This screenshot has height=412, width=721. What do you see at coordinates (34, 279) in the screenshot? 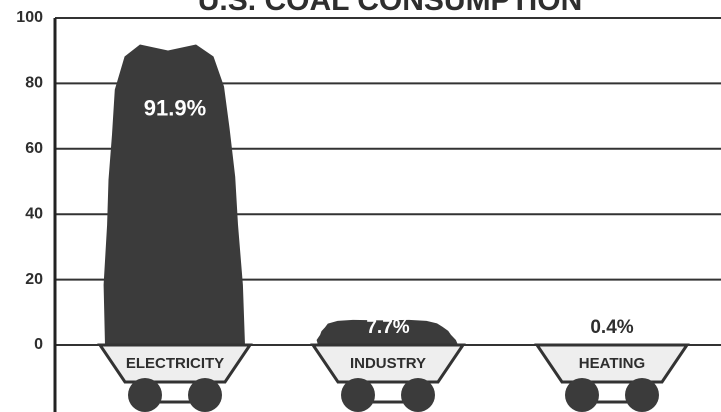
I see `y-tick-label: 20` at bounding box center [34, 279].